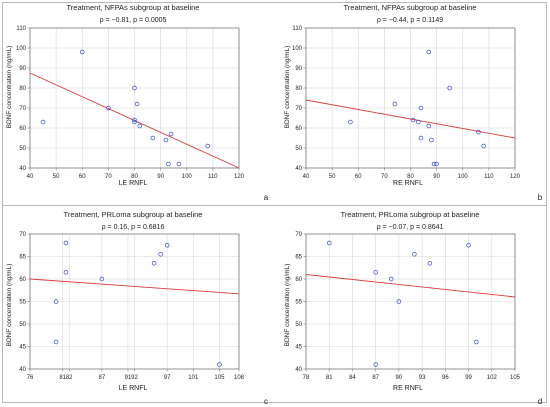 This screenshot has width=550, height=407. I want to click on panel-d-y-axis-label: BDNF concentration (ng/mL), so click(287, 305).